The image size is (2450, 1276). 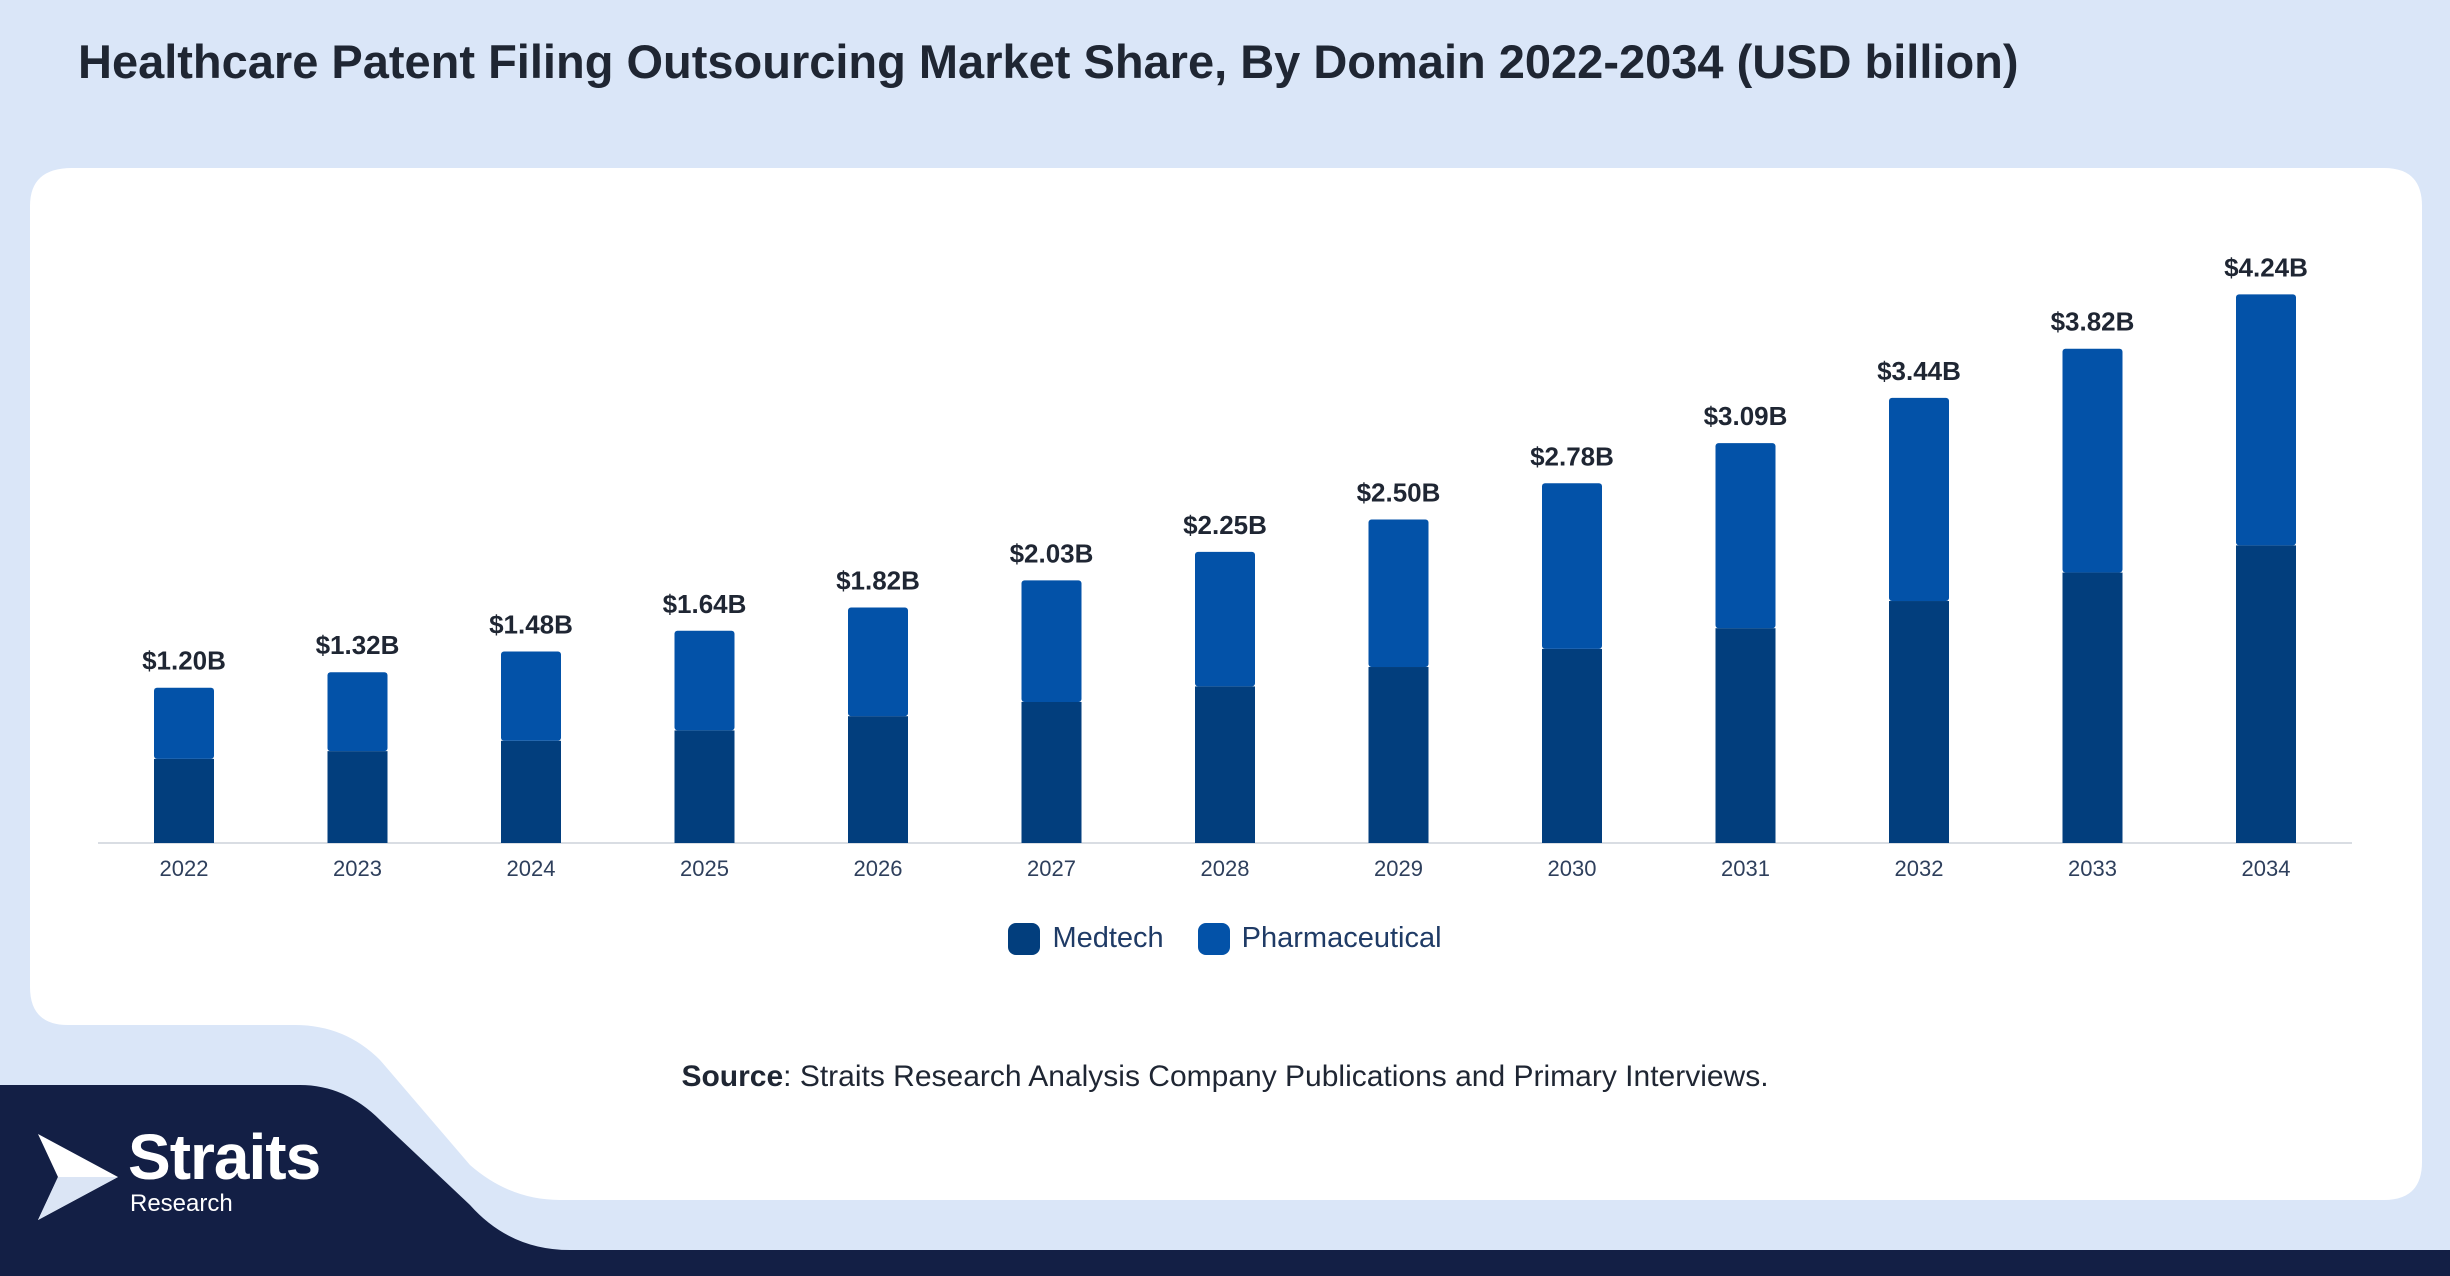 I want to click on bar-medtech-2023, so click(x=357, y=797).